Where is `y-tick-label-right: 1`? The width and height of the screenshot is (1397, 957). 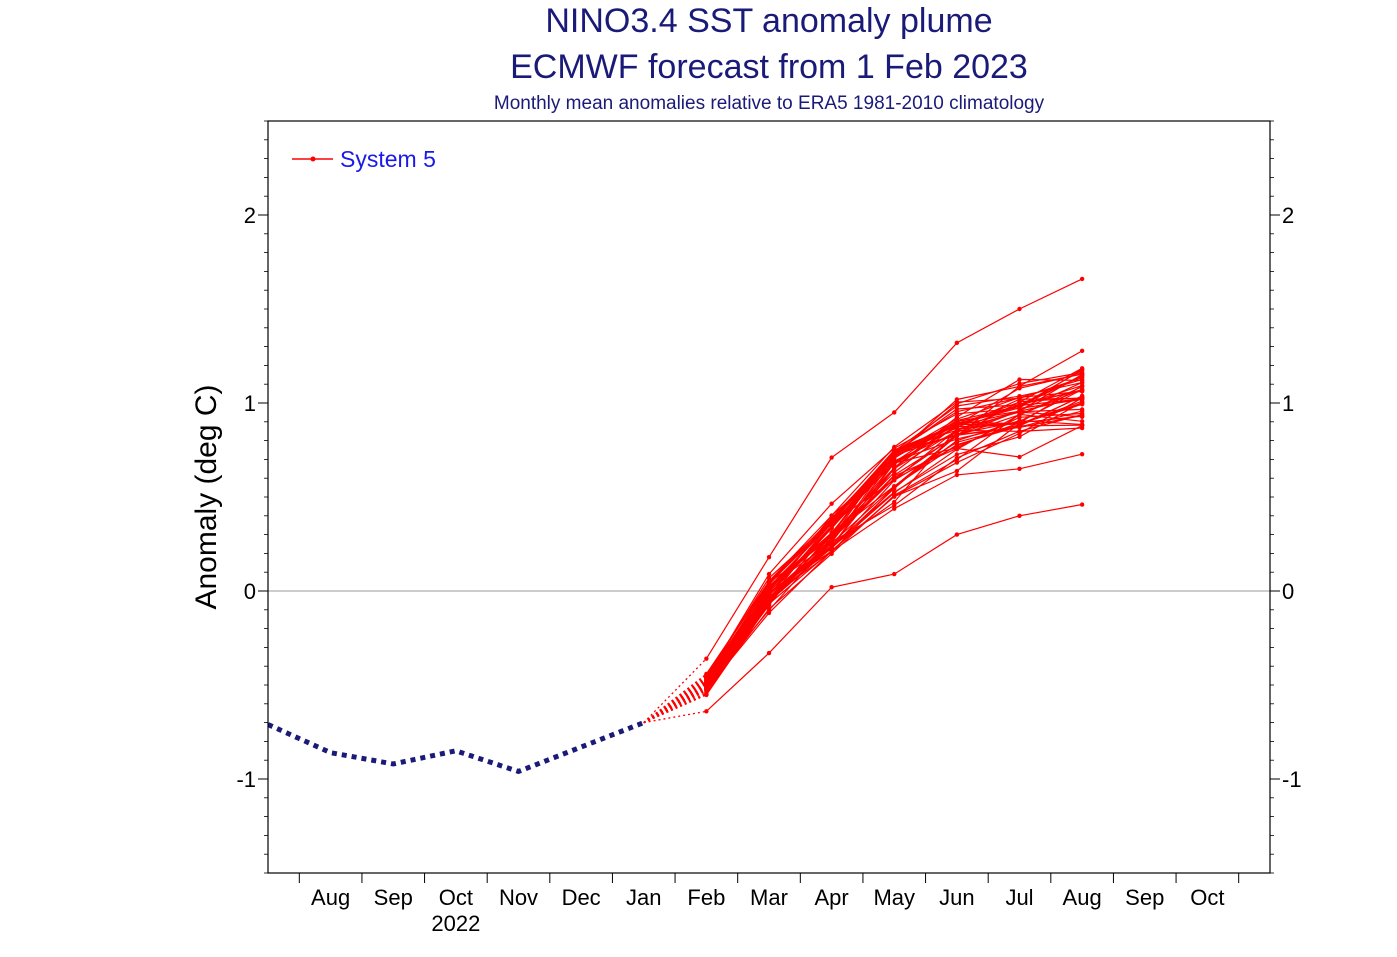
y-tick-label-right: 1 is located at coordinates (1288, 403).